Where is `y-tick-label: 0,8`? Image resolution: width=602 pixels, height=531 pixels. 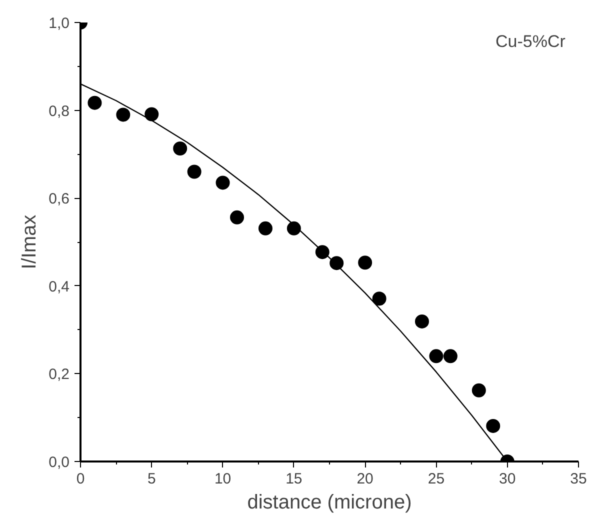
y-tick-label: 0,8 is located at coordinates (59, 111).